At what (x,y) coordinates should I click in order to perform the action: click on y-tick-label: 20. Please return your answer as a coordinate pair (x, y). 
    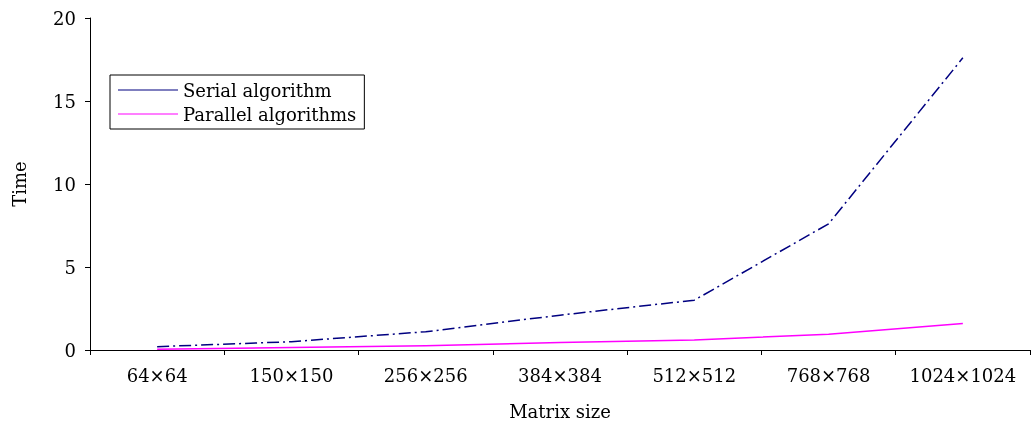
    Looking at the image, I should click on (64, 18).